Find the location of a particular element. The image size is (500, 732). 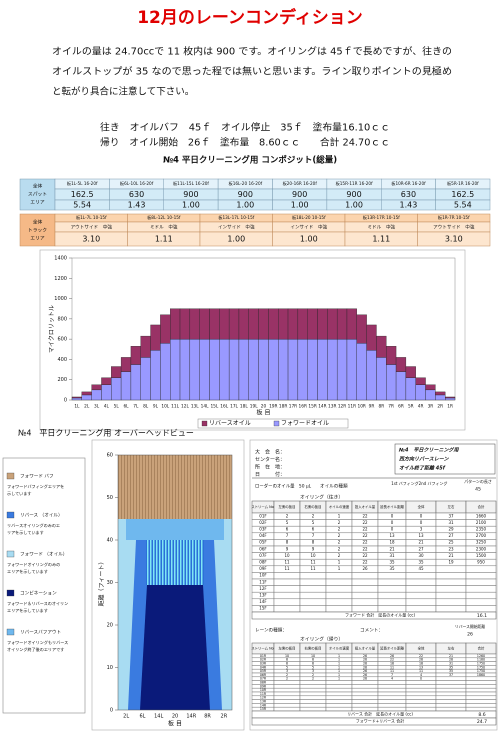

table-cell-text: 14R is located at coordinates (263, 705).